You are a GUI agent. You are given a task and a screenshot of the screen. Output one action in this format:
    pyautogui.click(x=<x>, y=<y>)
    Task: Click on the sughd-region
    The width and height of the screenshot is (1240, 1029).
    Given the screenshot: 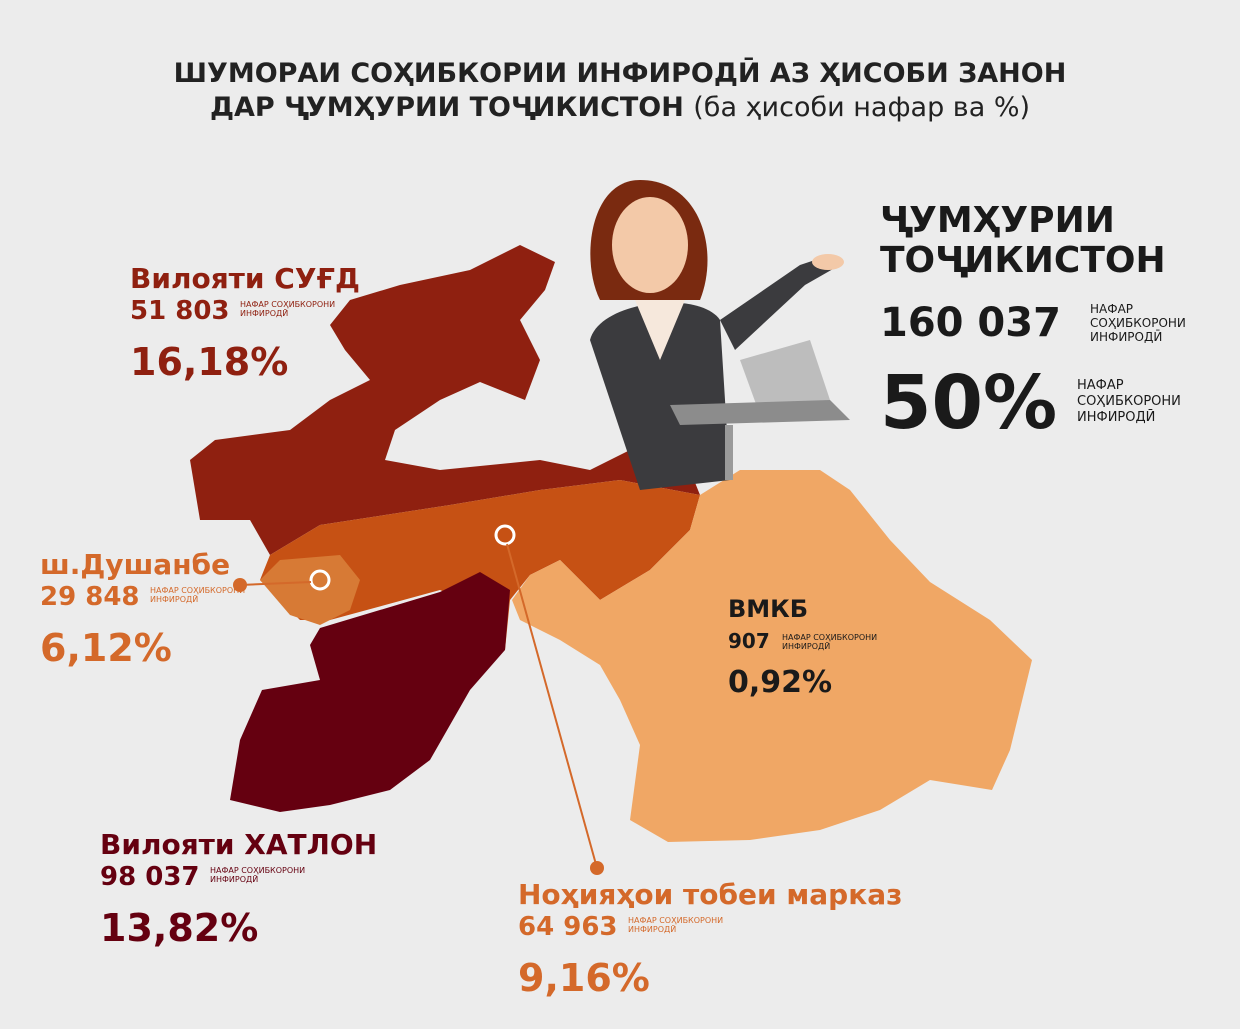 What is the action you would take?
    pyautogui.click(x=445, y=400)
    